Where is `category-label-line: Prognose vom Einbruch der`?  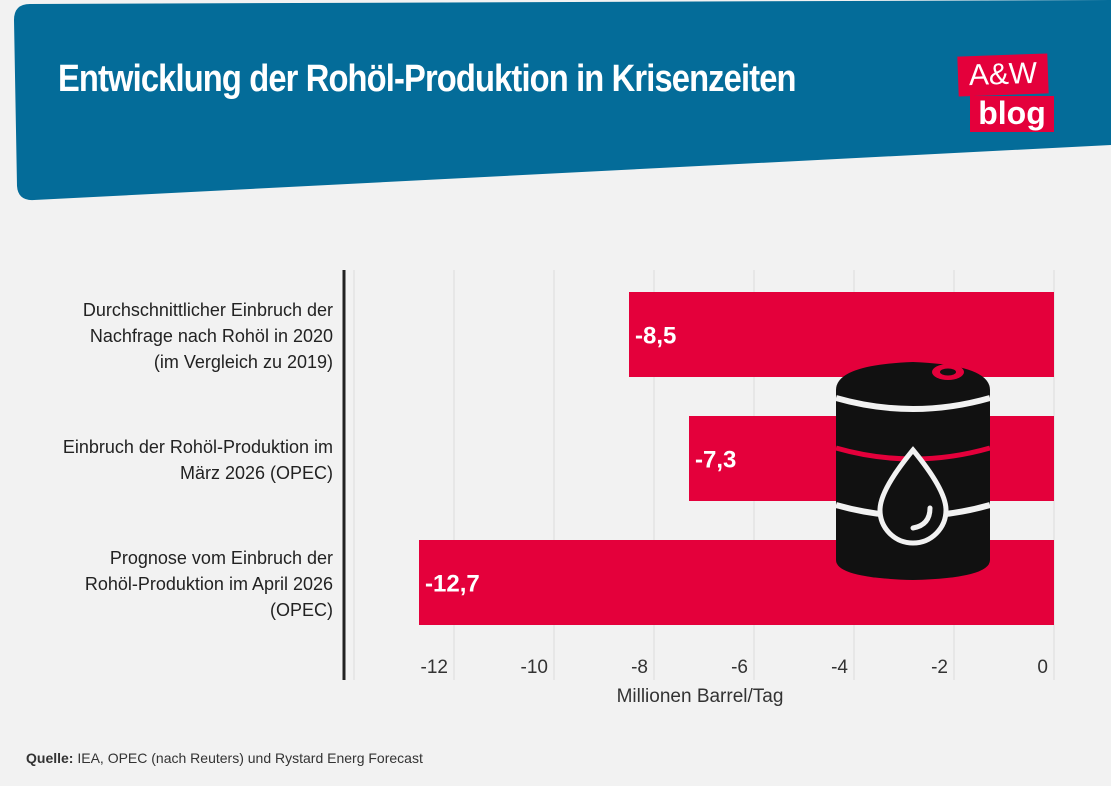 category-label-line: Prognose vom Einbruch der is located at coordinates (221, 557).